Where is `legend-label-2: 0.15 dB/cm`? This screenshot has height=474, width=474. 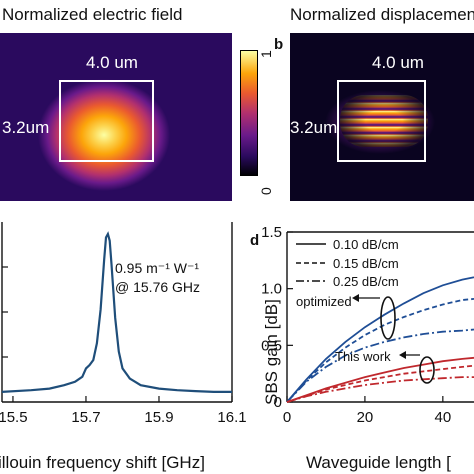 legend-label-2: 0.15 dB/cm is located at coordinates (366, 263).